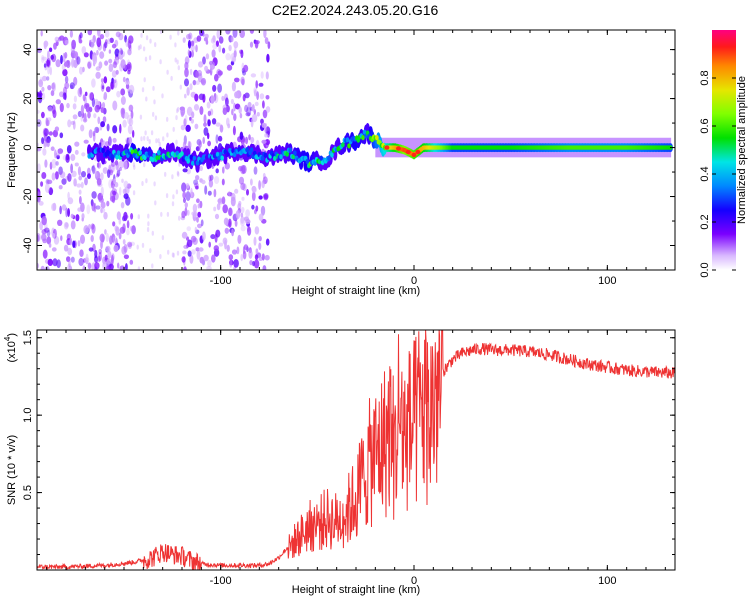  Describe the element at coordinates (398, 148) in the screenshot. I see `signal-peak` at that location.